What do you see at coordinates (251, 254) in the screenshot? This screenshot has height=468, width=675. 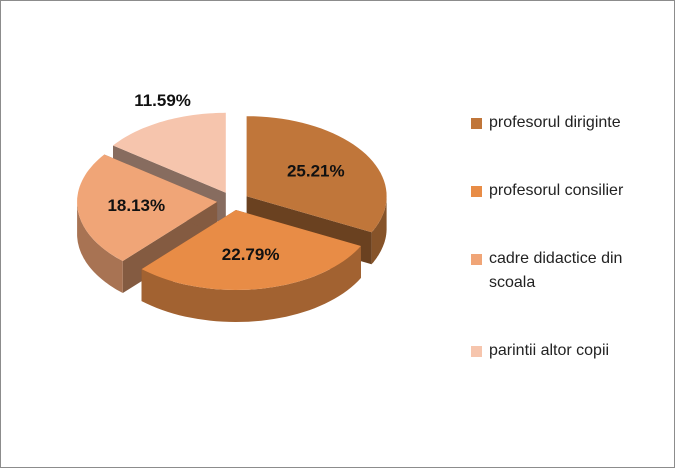 I see `data-label: 22.79%` at bounding box center [251, 254].